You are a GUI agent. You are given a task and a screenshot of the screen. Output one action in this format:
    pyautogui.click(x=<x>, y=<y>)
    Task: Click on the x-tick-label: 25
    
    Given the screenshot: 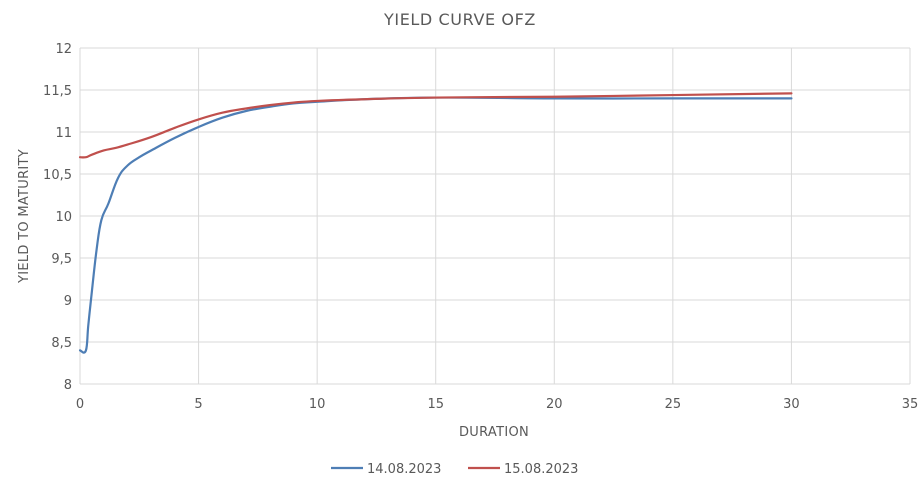 What is the action you would take?
    pyautogui.click(x=673, y=404)
    